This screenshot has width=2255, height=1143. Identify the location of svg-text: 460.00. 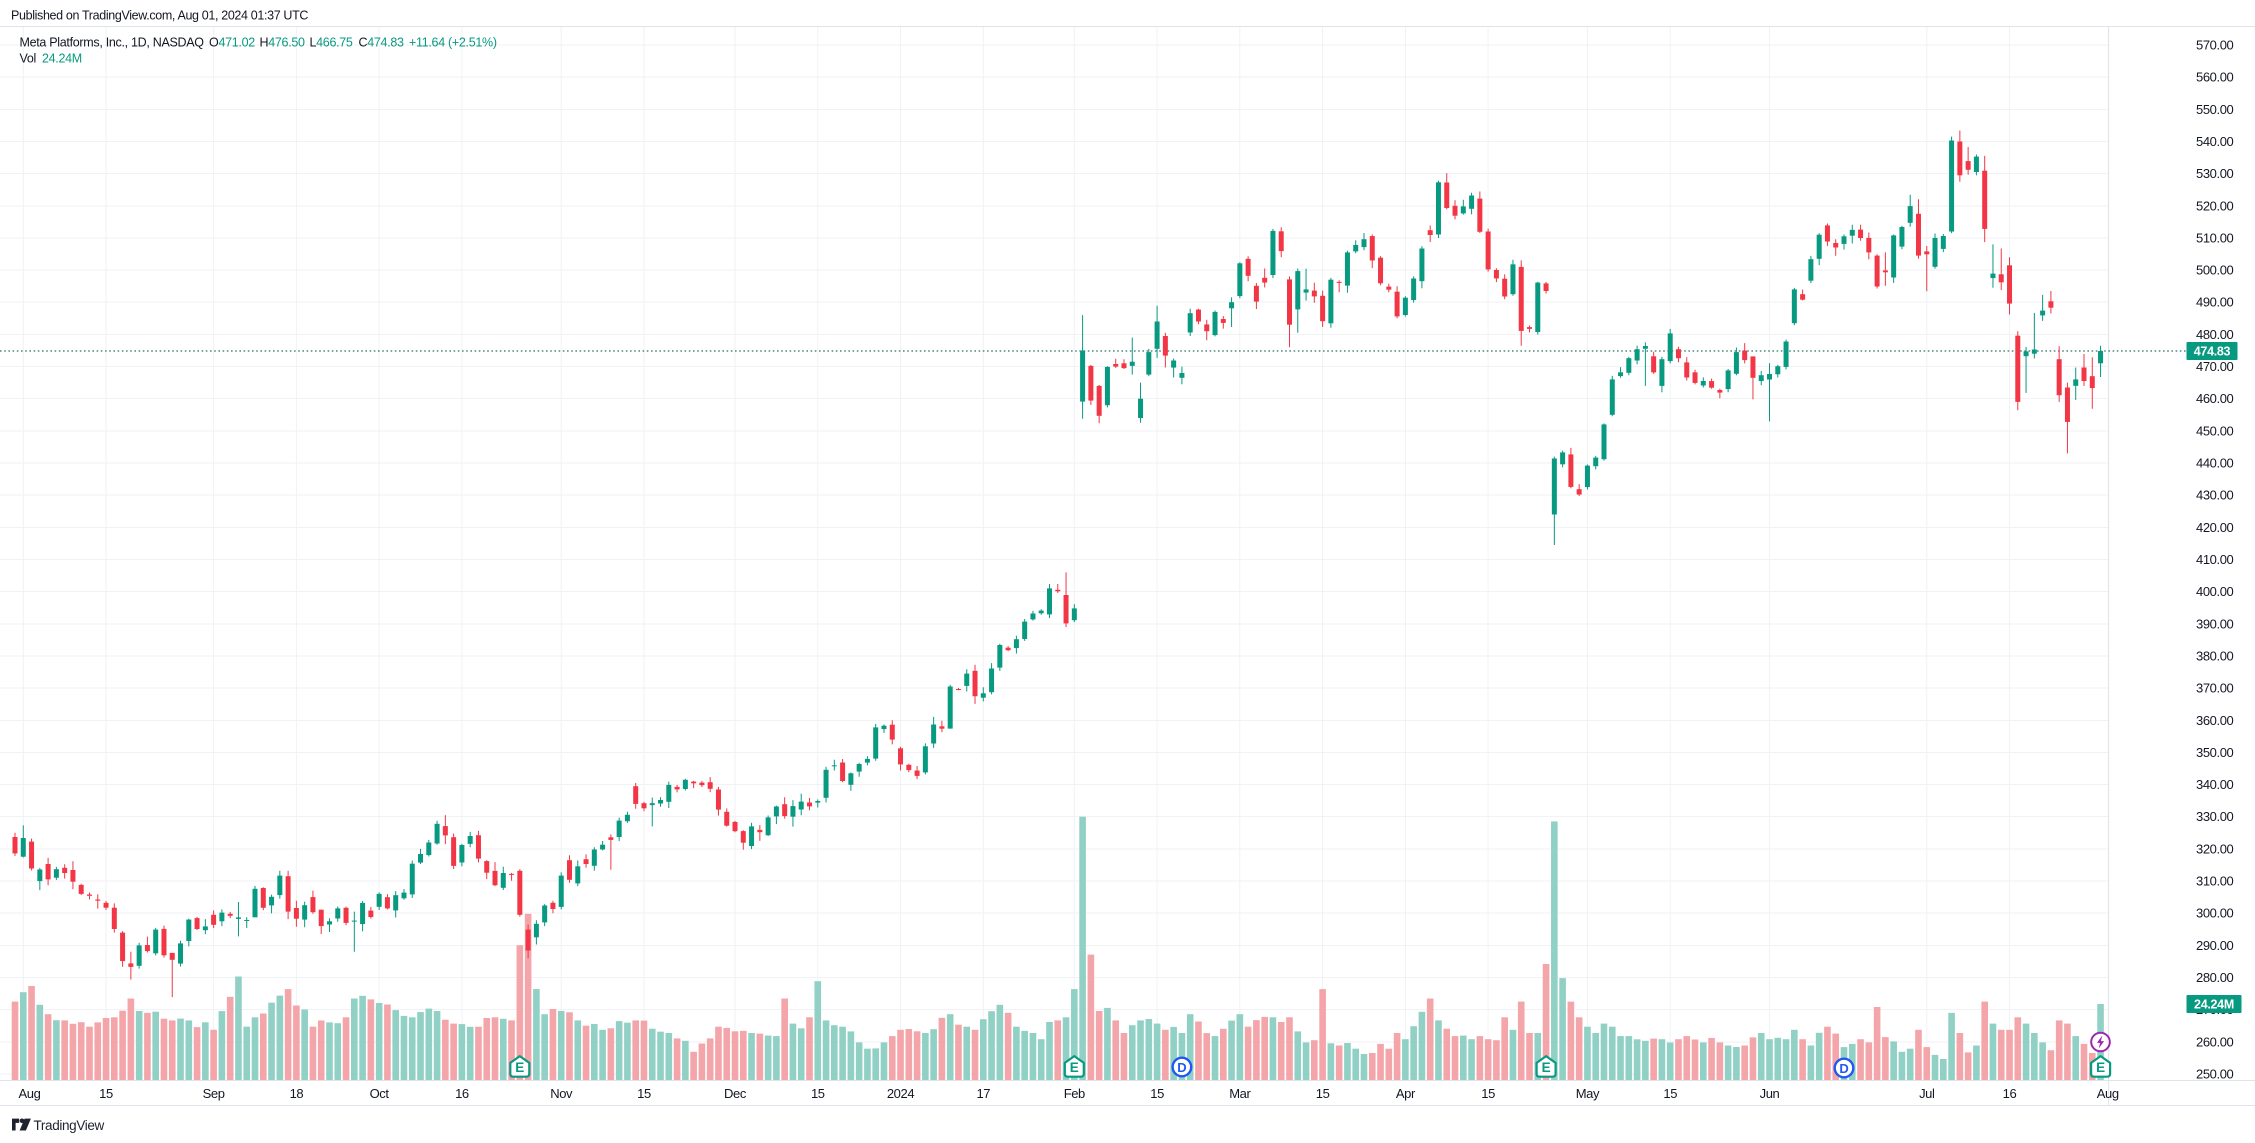
(2215, 398).